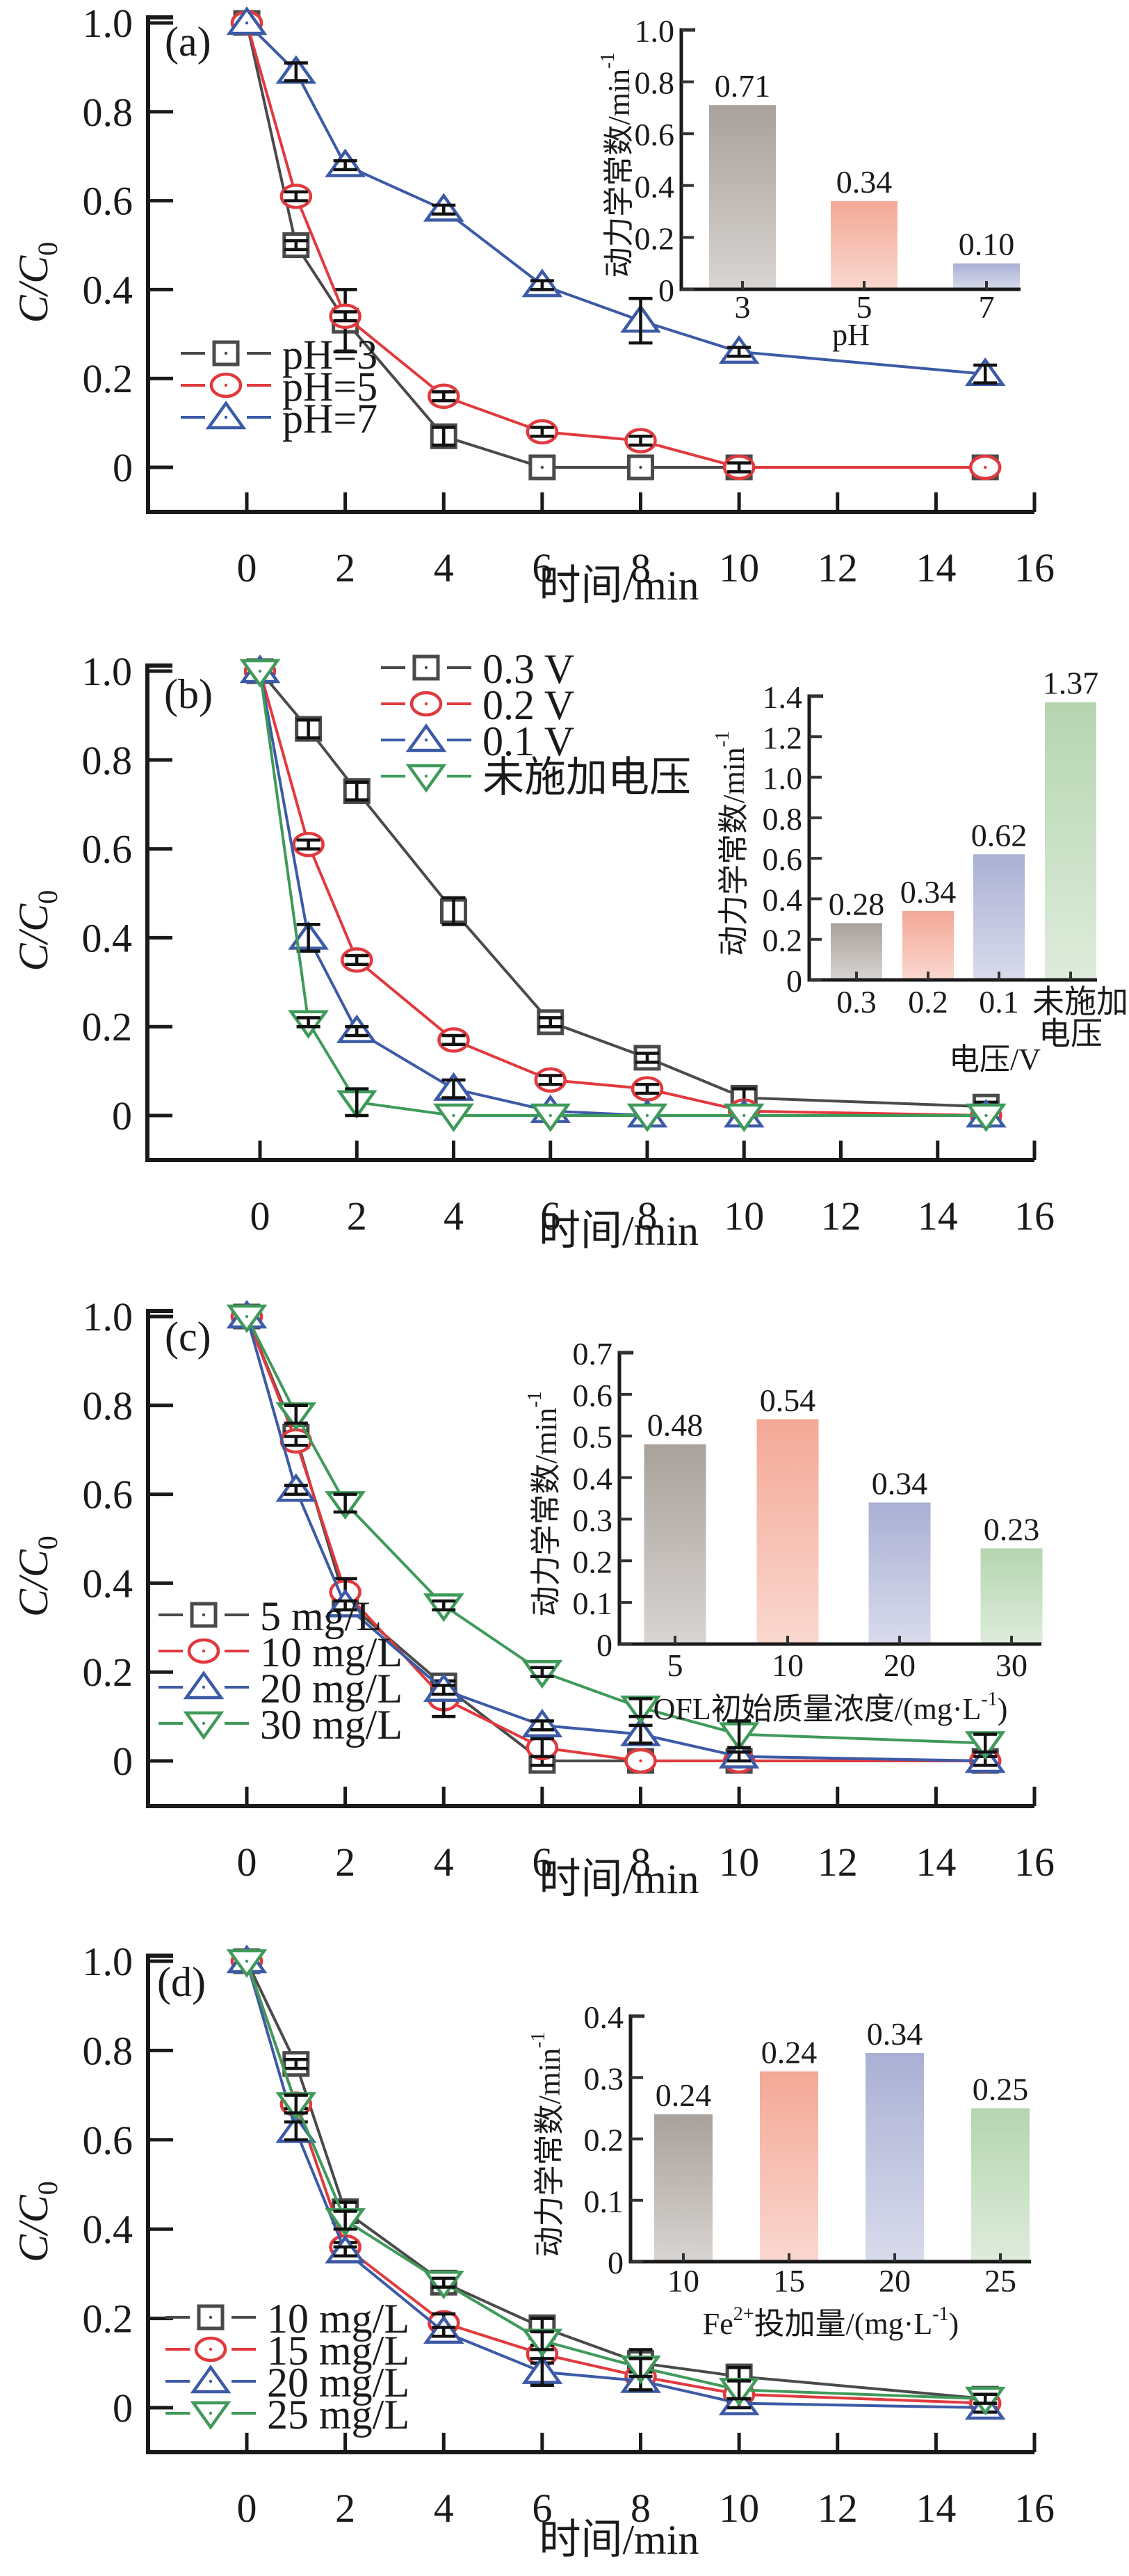  I want to click on bar-value-label: 0.25, so click(1001, 2089).